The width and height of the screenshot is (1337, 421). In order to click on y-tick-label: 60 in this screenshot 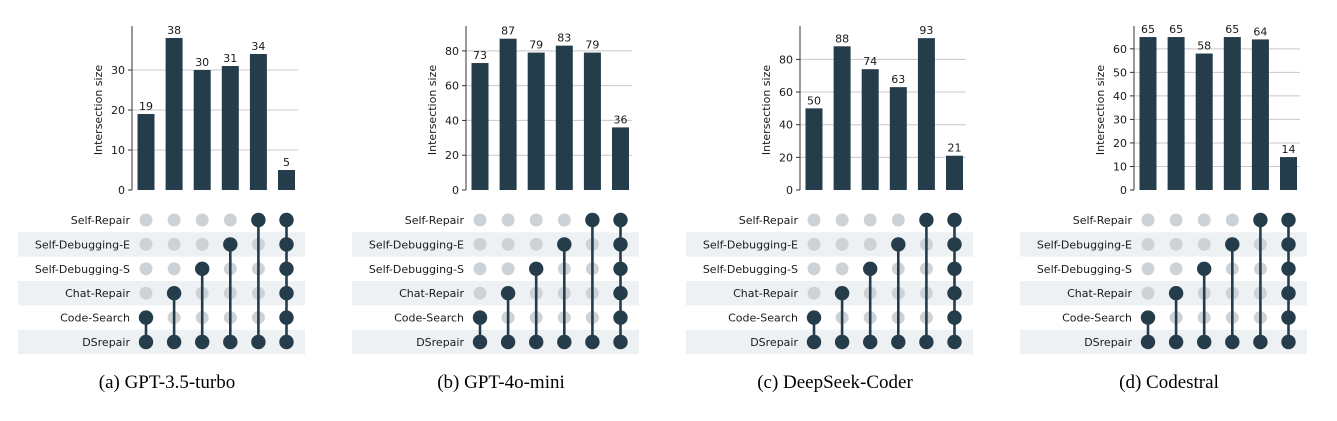, I will do `click(1120, 49)`.